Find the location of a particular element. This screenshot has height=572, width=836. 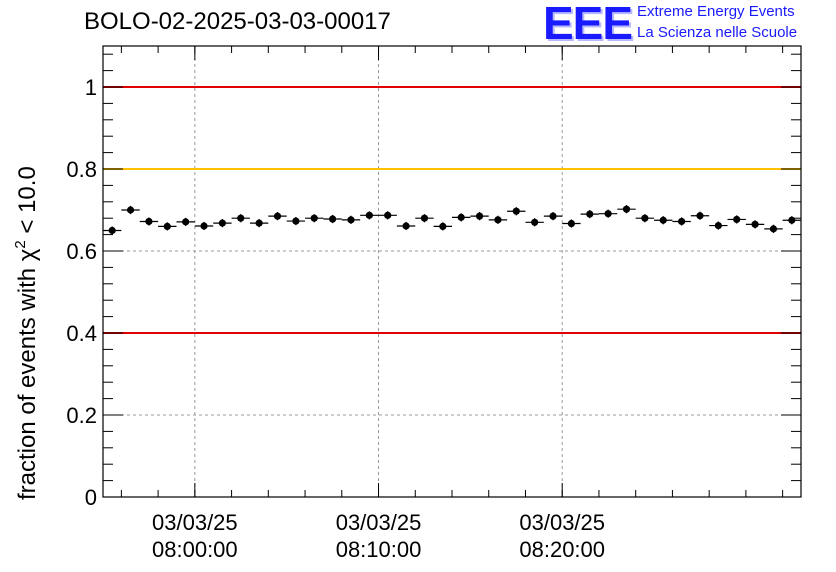

y-tick-label: 0.4 is located at coordinates (81, 333).